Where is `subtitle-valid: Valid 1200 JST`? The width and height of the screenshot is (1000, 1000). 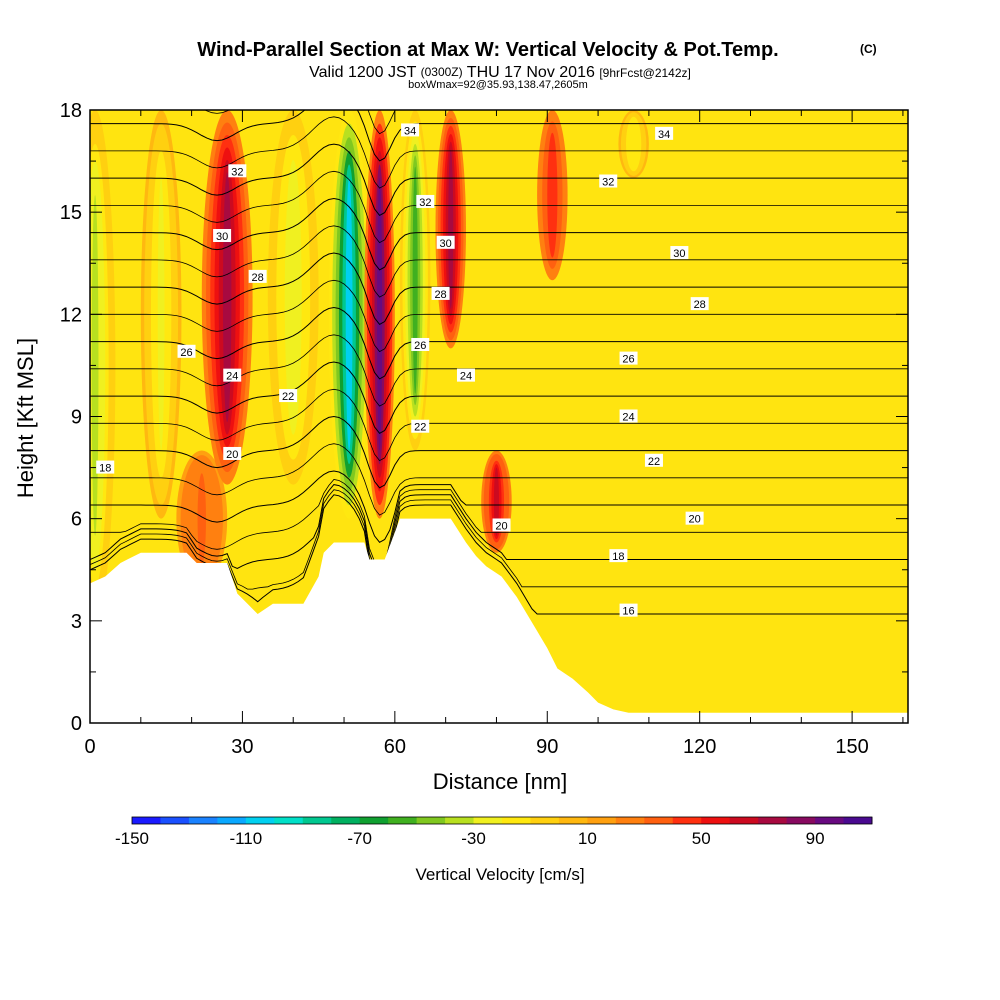 subtitle-valid: Valid 1200 JST is located at coordinates (363, 72).